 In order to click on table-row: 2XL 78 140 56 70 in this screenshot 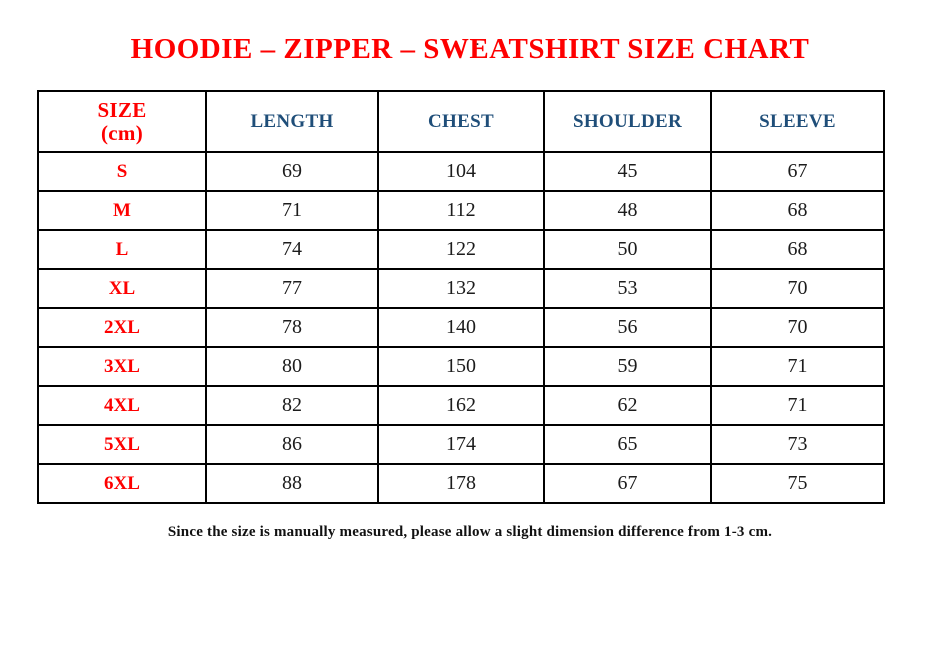, I will do `click(461, 327)`.